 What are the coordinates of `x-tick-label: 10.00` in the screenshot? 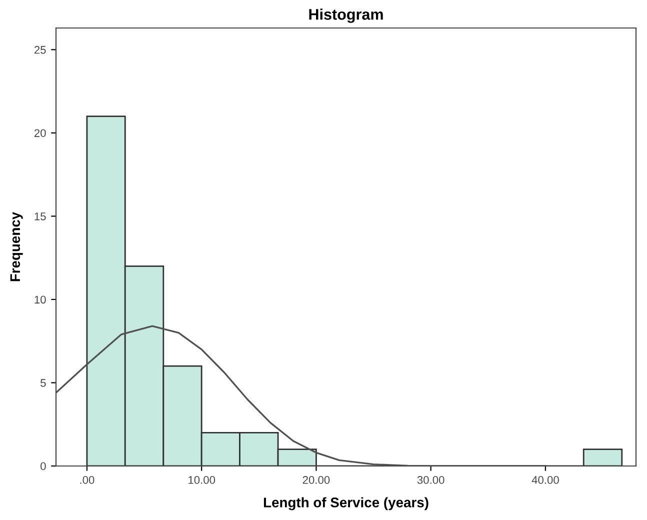 It's located at (202, 480).